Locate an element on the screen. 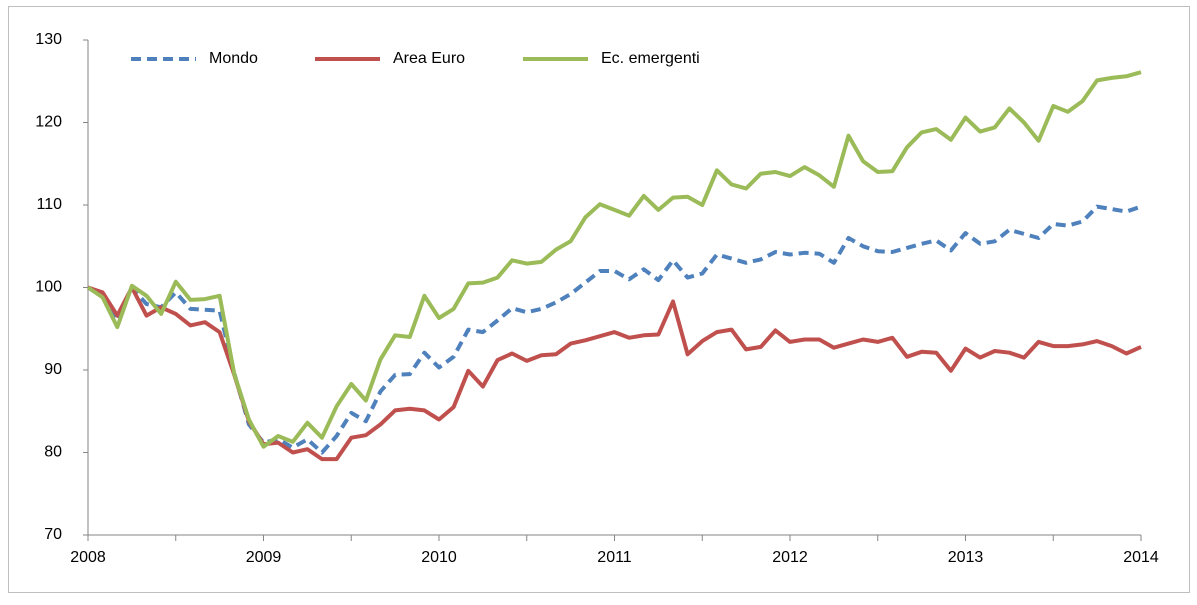 The image size is (1197, 605). y-tick-label: 70 is located at coordinates (53, 534).